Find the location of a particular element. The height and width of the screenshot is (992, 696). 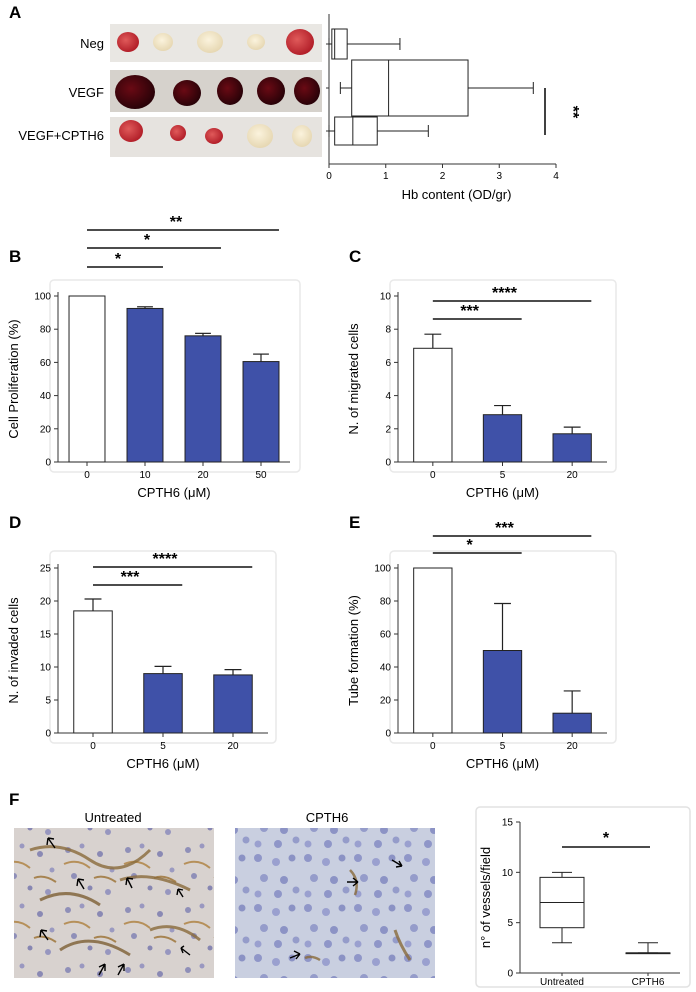

y-tick-label: 8 is located at coordinates (388, 330).